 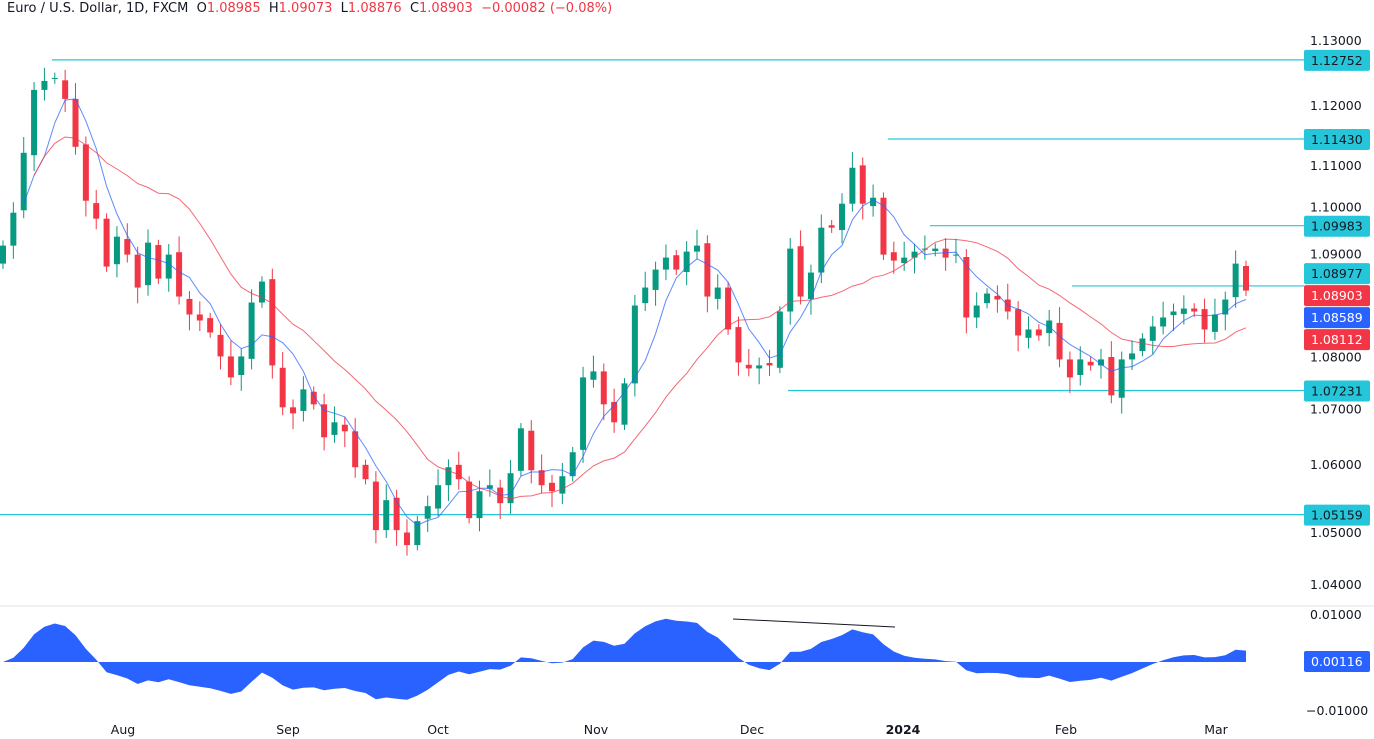 What do you see at coordinates (596, 729) in the screenshot?
I see `time-axis-tick: Nov` at bounding box center [596, 729].